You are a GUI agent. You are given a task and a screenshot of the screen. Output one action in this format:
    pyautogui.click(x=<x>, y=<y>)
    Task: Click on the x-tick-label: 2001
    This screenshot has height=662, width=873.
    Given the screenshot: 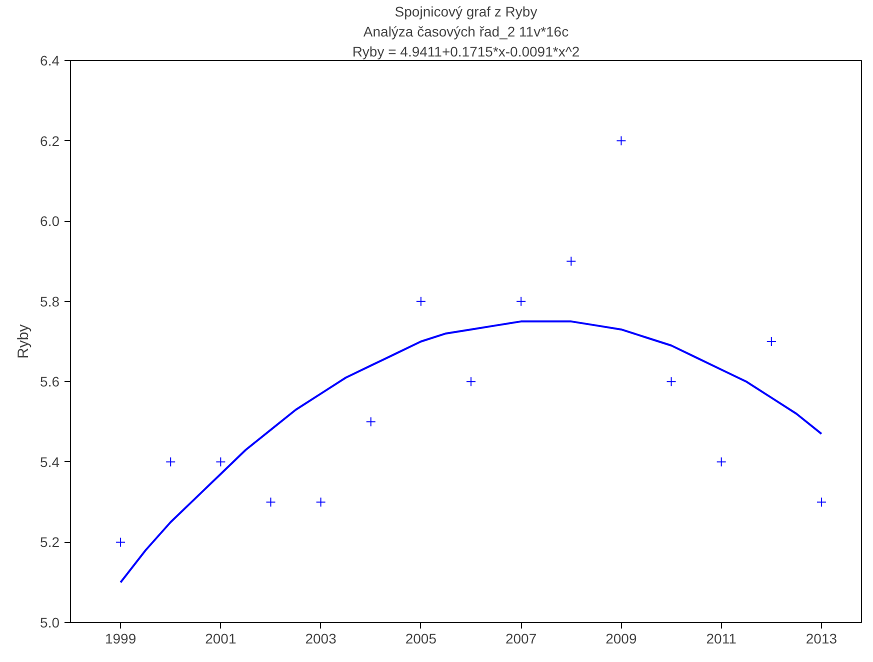 What is the action you would take?
    pyautogui.click(x=220, y=638)
    